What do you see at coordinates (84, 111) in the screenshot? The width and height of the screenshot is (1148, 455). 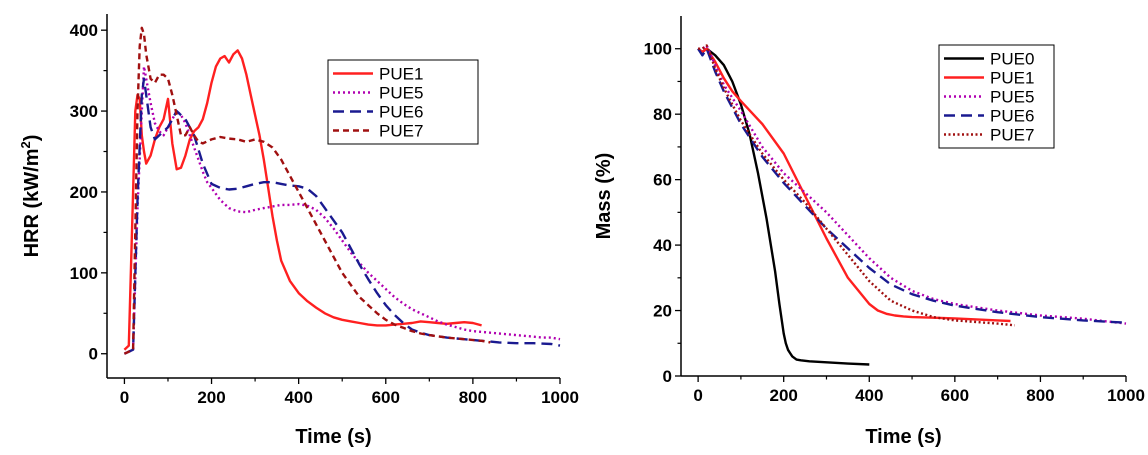 I see `y-tick-label: 300` at bounding box center [84, 111].